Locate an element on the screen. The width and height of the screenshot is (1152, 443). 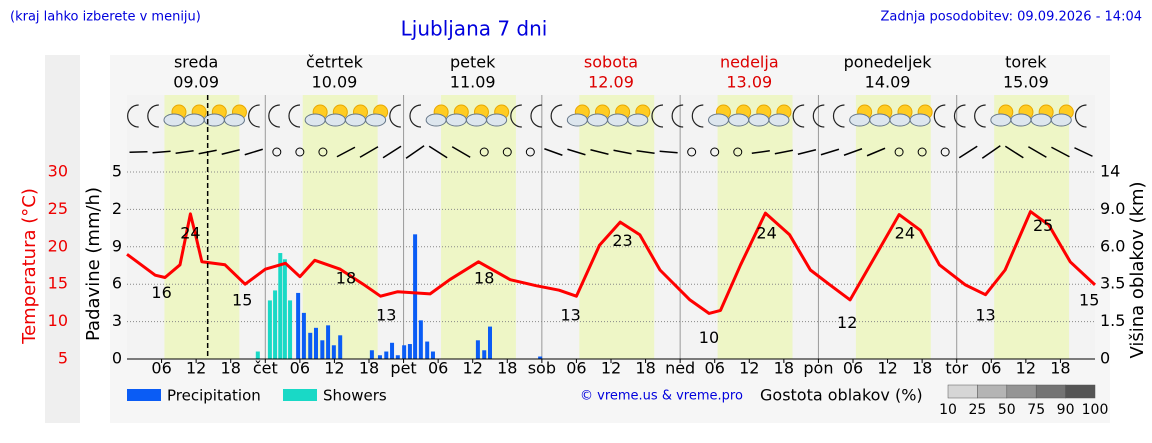
cloud-legend-title: Gostota oblakov (%) is located at coordinates (841, 395).